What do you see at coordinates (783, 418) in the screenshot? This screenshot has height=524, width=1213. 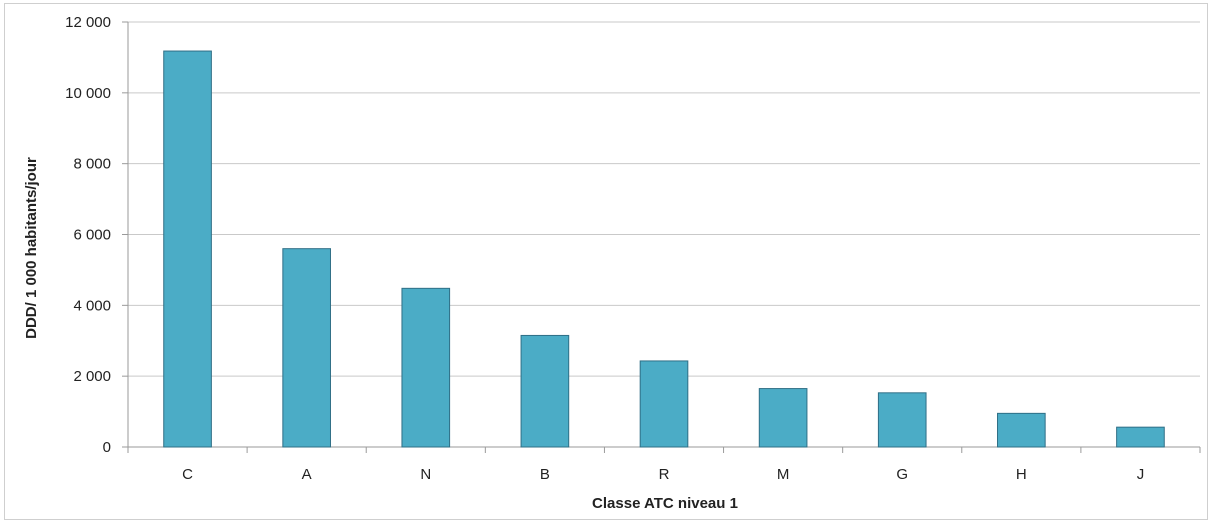 I see `bar-M` at bounding box center [783, 418].